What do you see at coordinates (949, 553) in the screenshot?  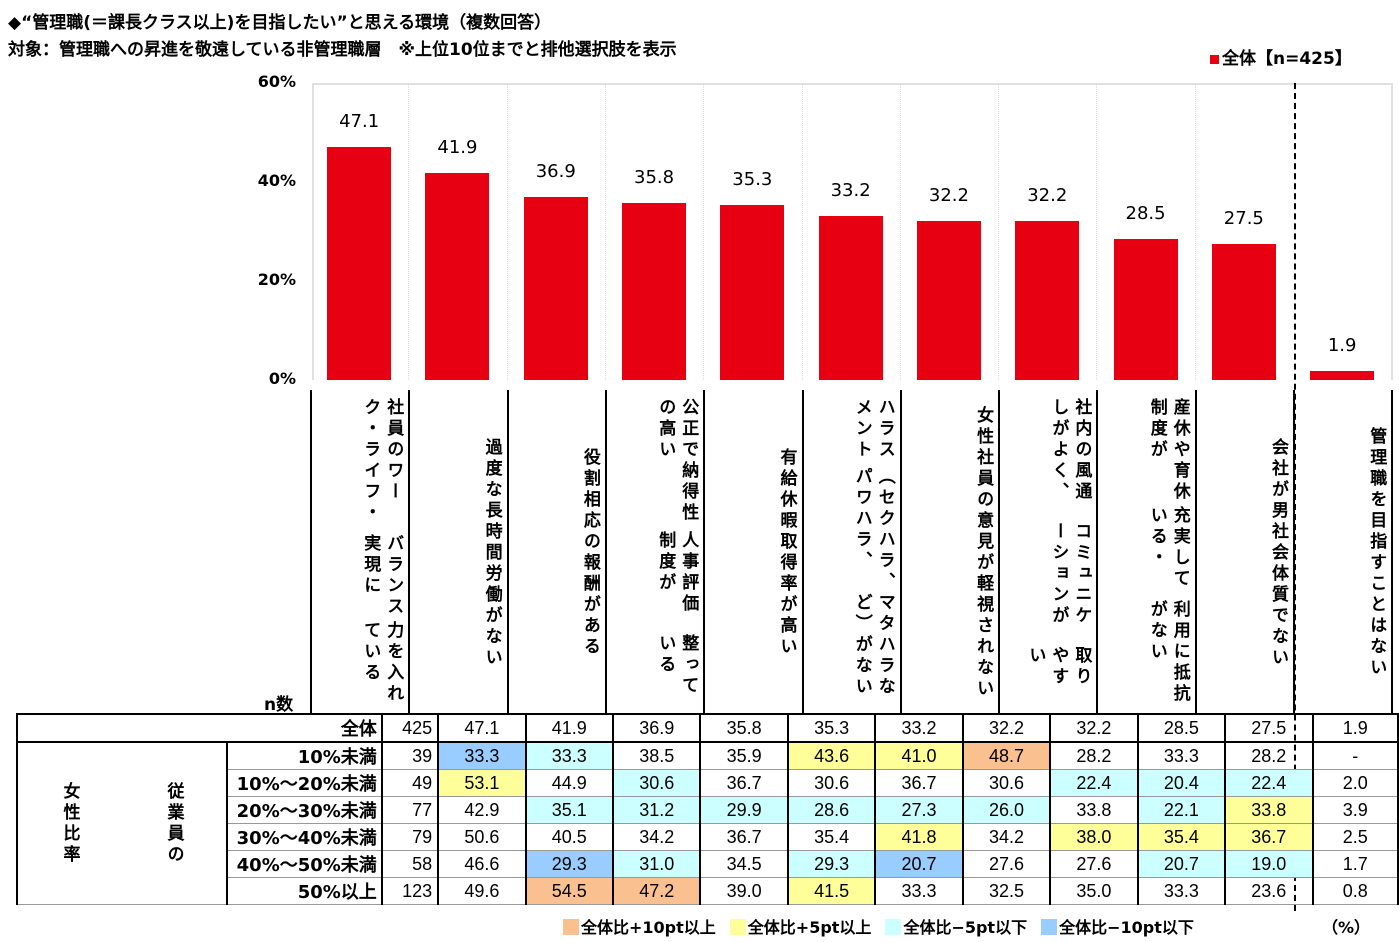 I see `category-label: 女性社員の意見が 軽視されない` at bounding box center [949, 553].